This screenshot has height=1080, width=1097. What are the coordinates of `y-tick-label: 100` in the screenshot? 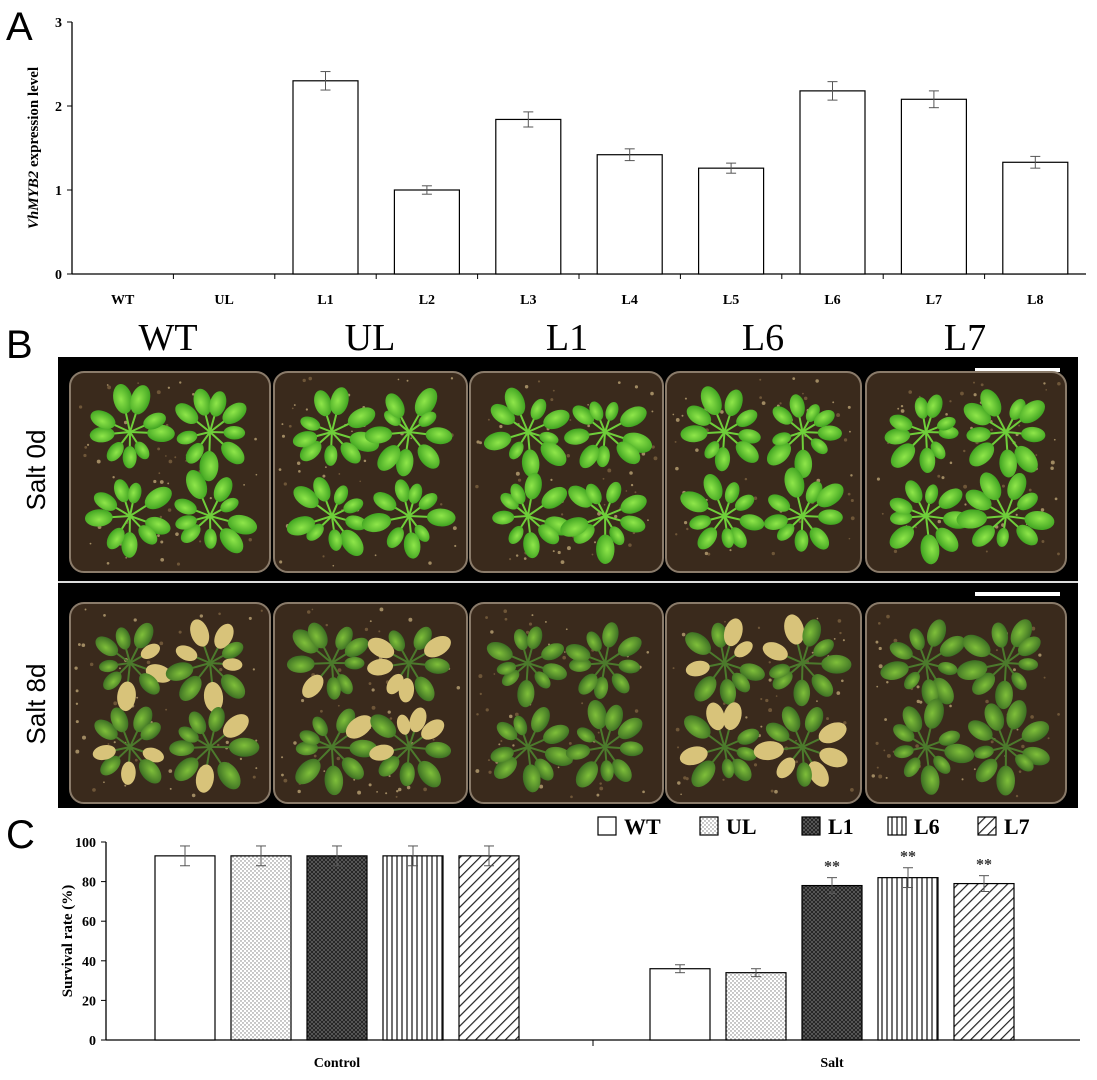 It's located at (85, 843).